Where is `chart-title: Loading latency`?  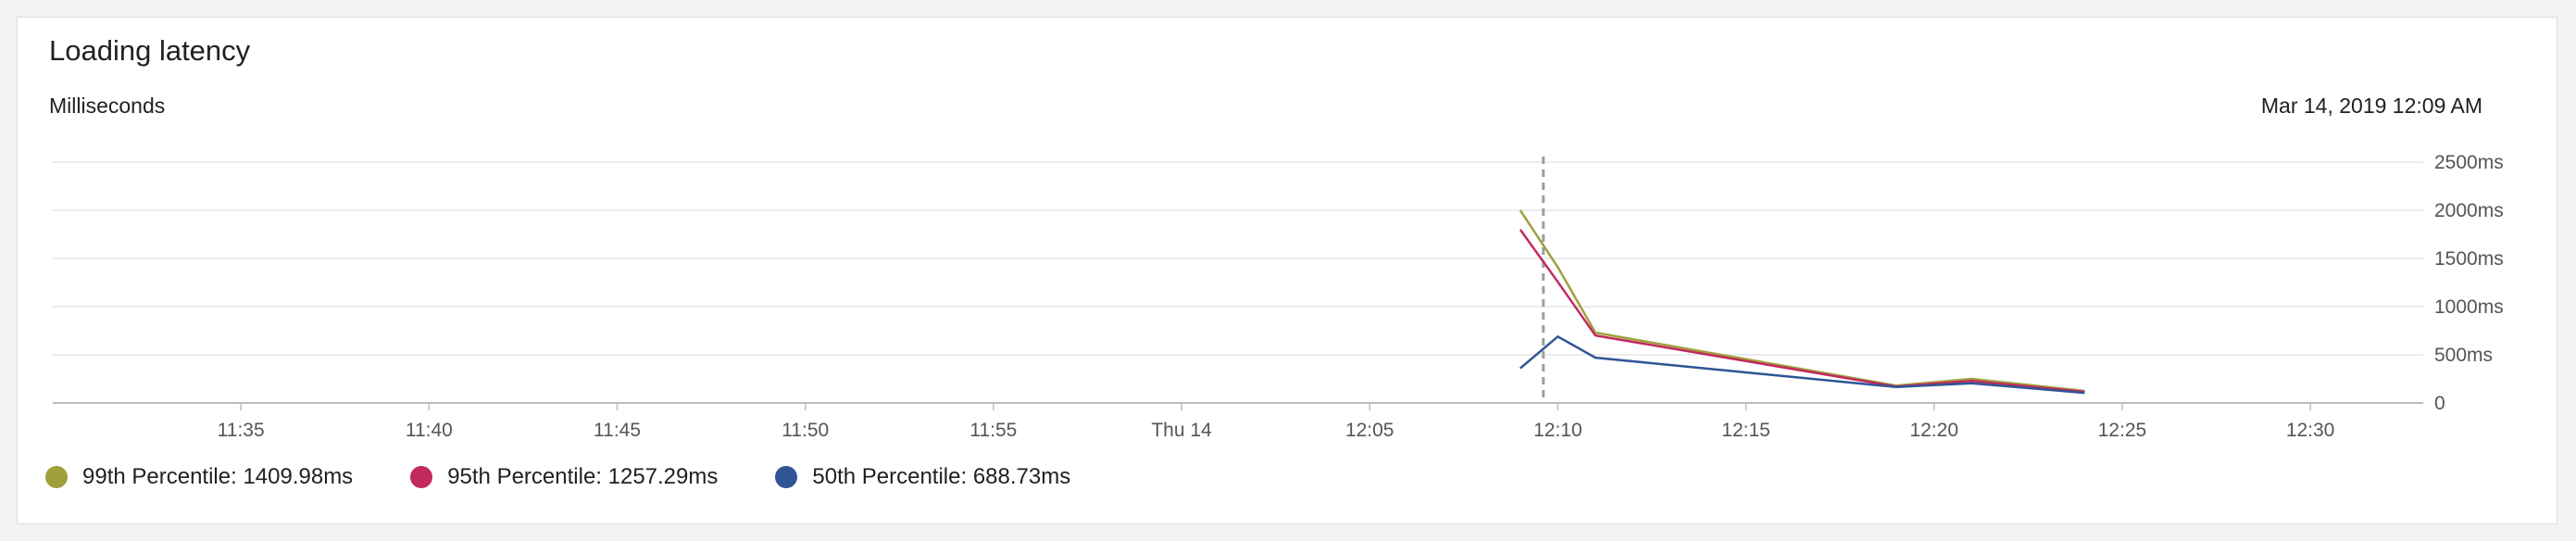
chart-title: Loading latency is located at coordinates (150, 50).